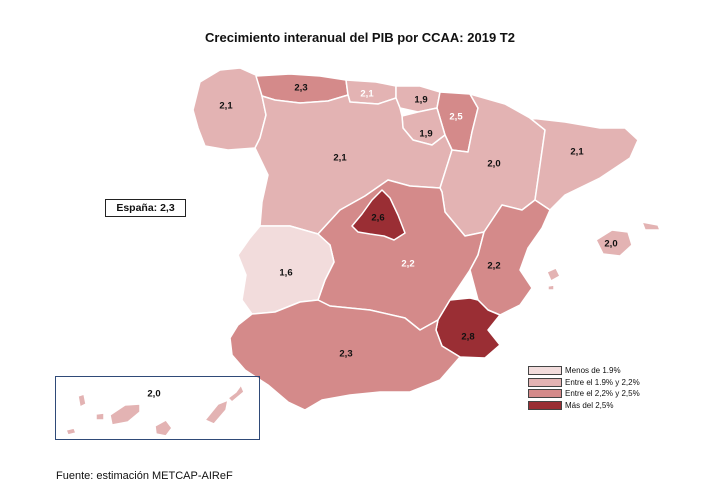 The width and height of the screenshot is (720, 499). Describe the element at coordinates (407, 264) in the screenshot. I see `label-castilla-la-mancha: 2,2` at that location.